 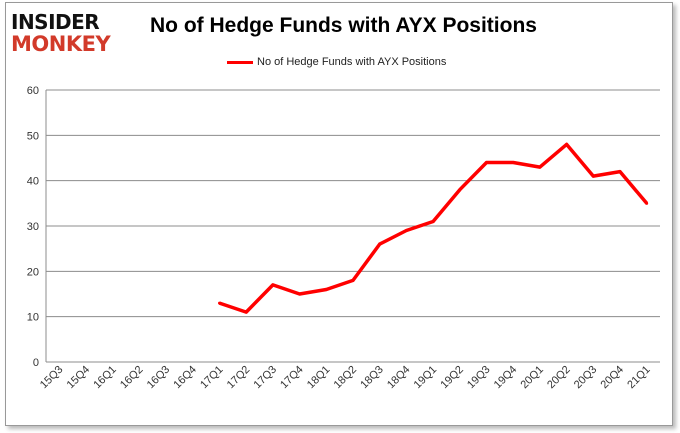 I want to click on y-tick-label: 50, so click(x=33, y=136).